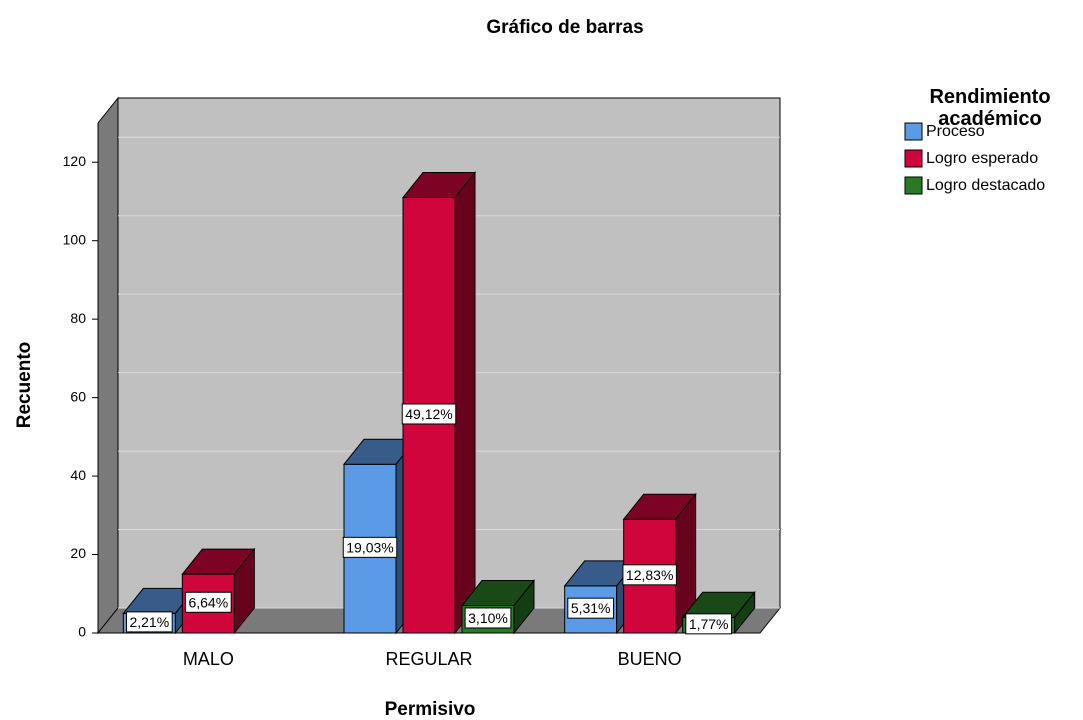 This screenshot has width=1083, height=720. What do you see at coordinates (990, 108) in the screenshot?
I see `legend-title: Rendimiento académico` at bounding box center [990, 108].